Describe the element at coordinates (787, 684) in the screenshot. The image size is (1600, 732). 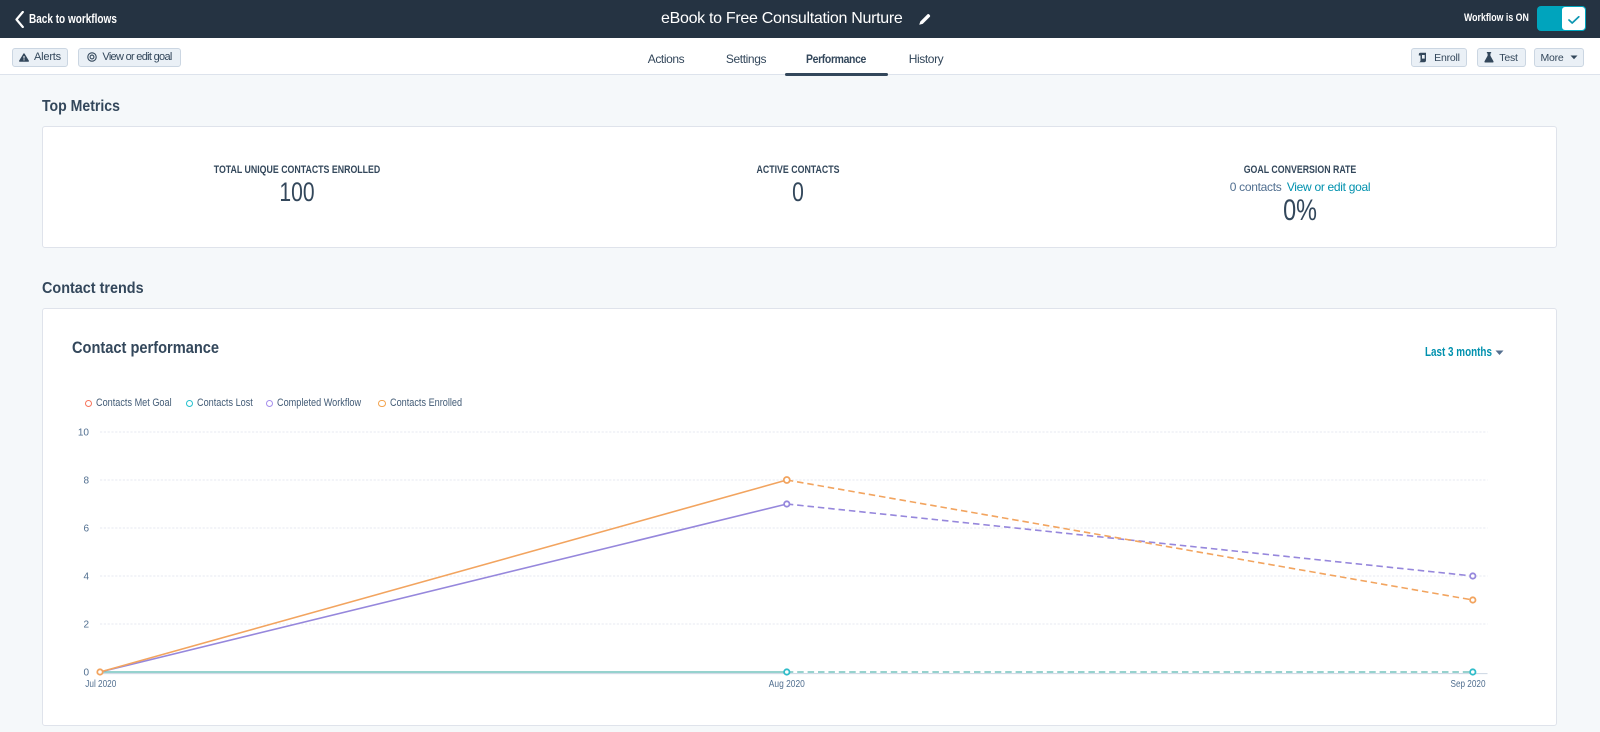
I see `svg-text: Aug 2020` at that location.